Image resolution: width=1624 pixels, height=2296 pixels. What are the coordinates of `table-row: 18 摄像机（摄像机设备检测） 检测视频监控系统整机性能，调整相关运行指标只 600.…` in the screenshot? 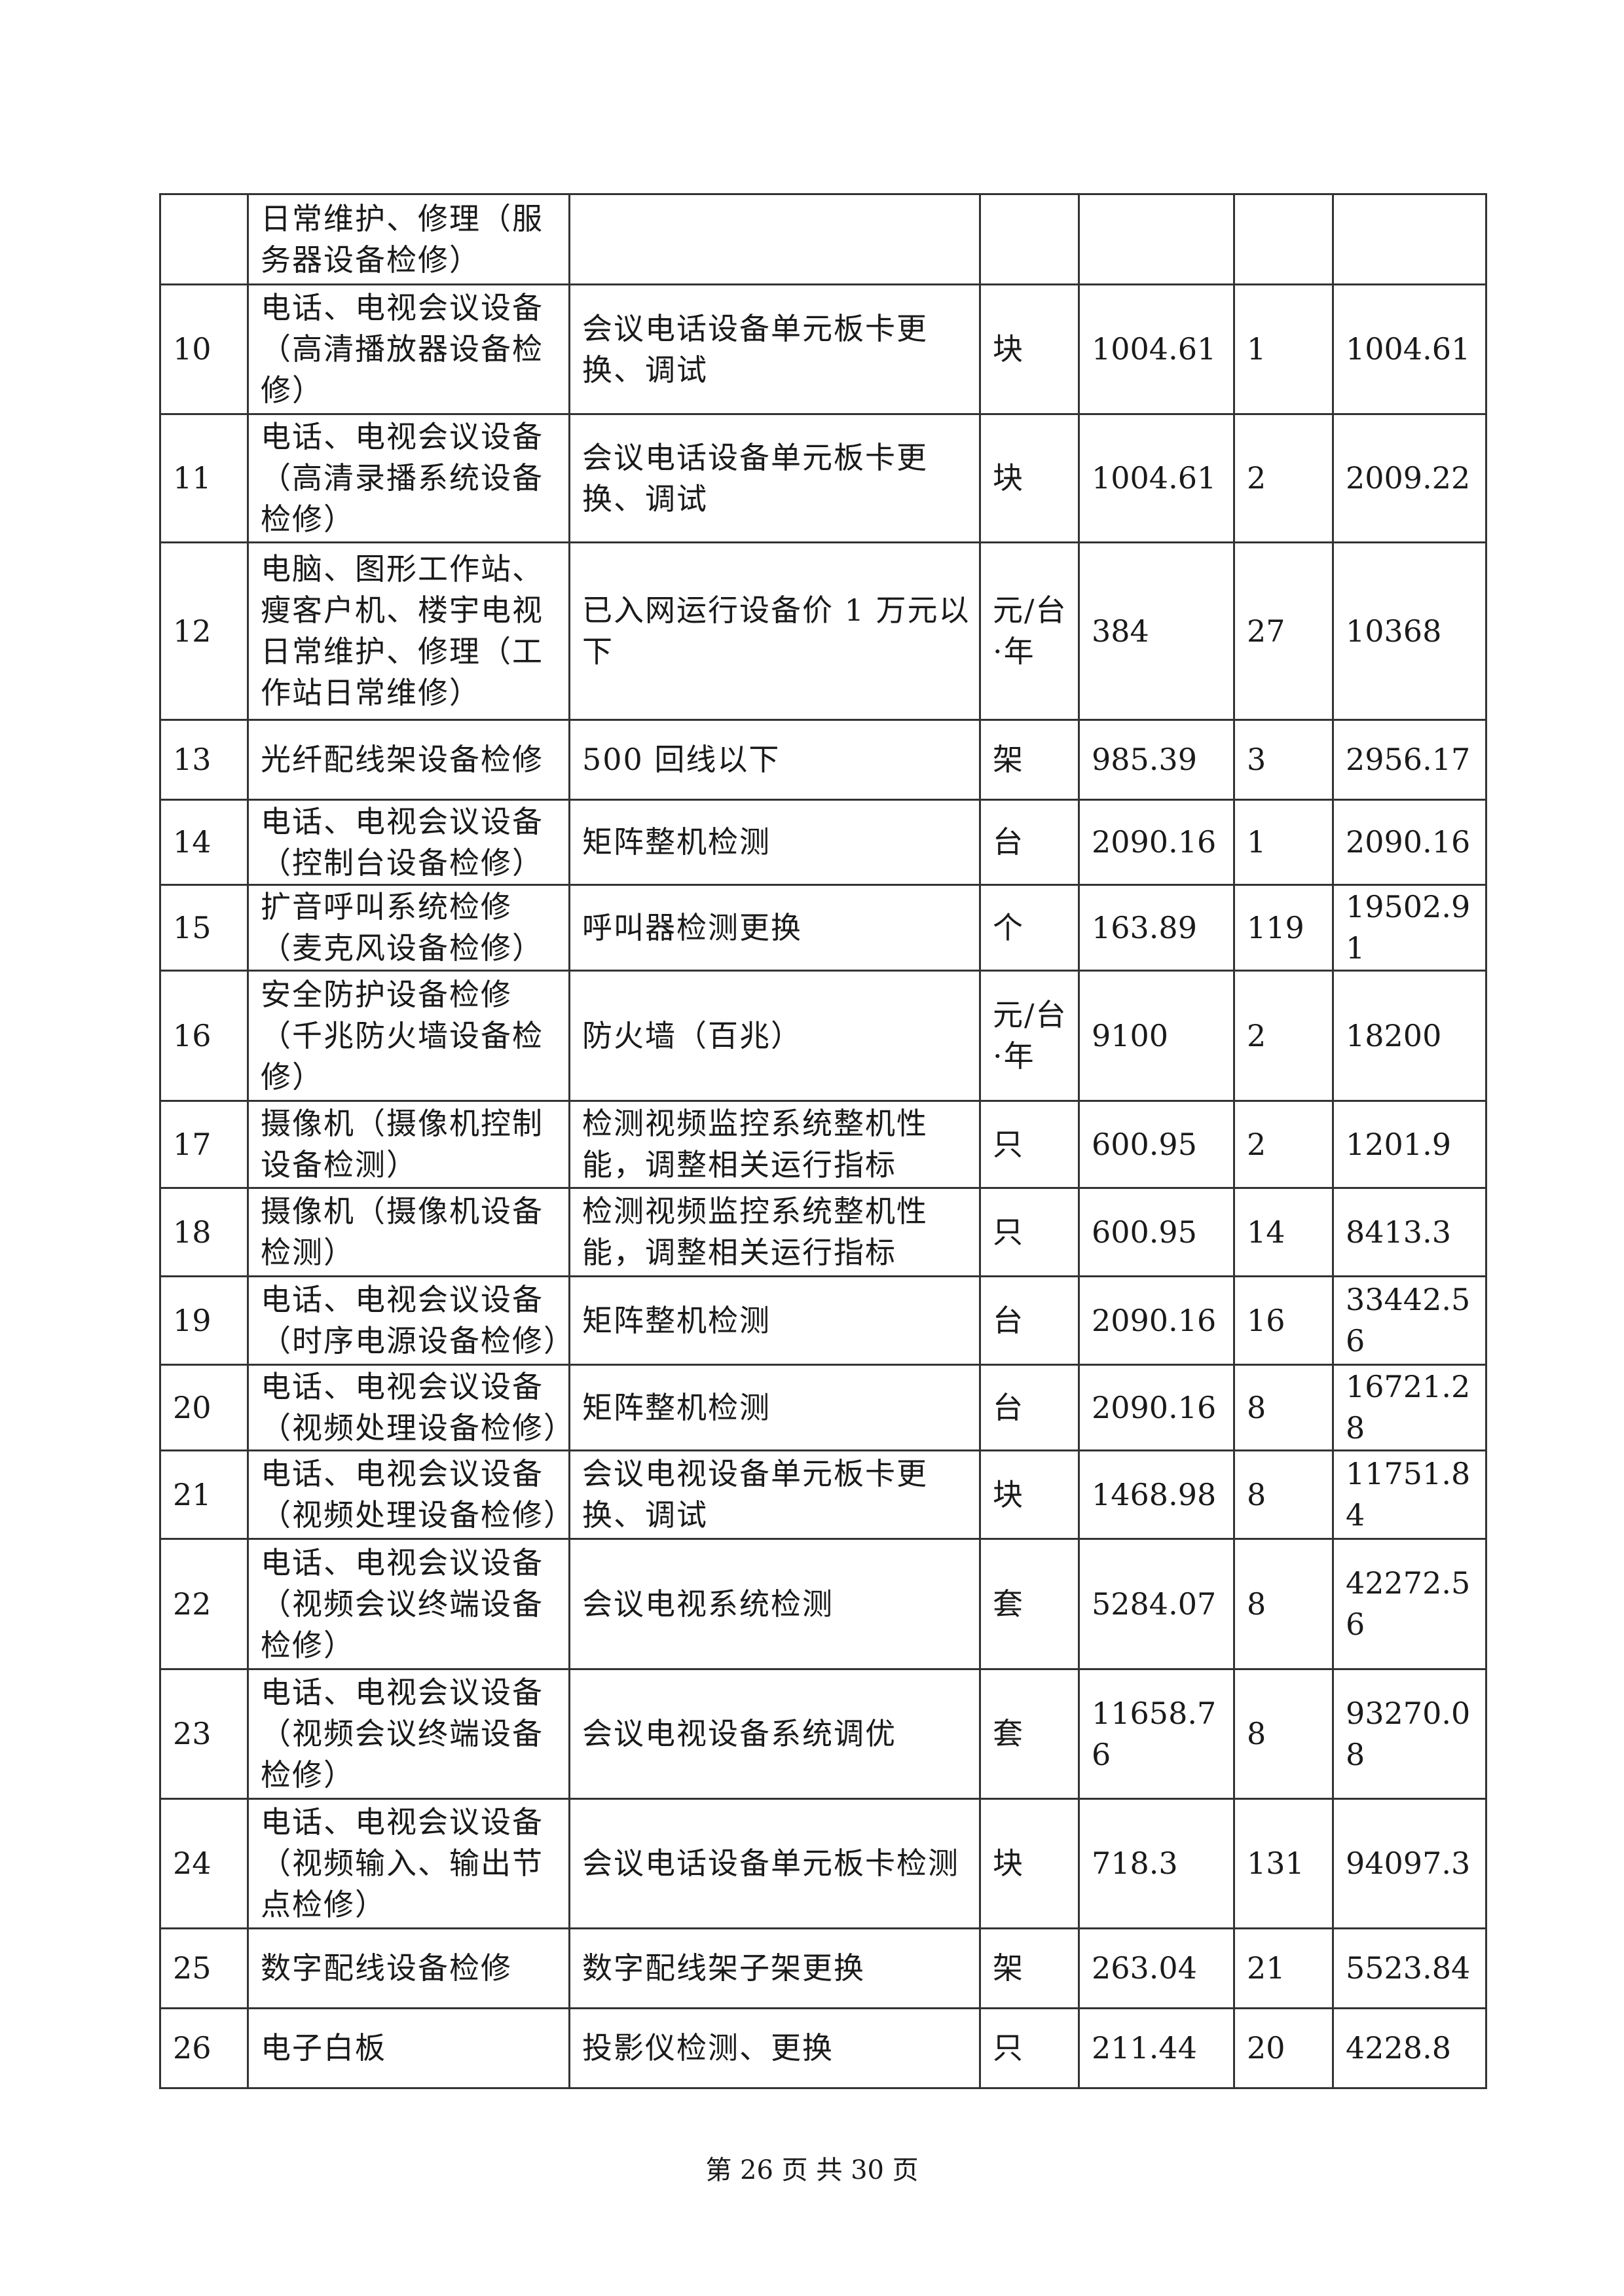 It's located at (823, 1232).